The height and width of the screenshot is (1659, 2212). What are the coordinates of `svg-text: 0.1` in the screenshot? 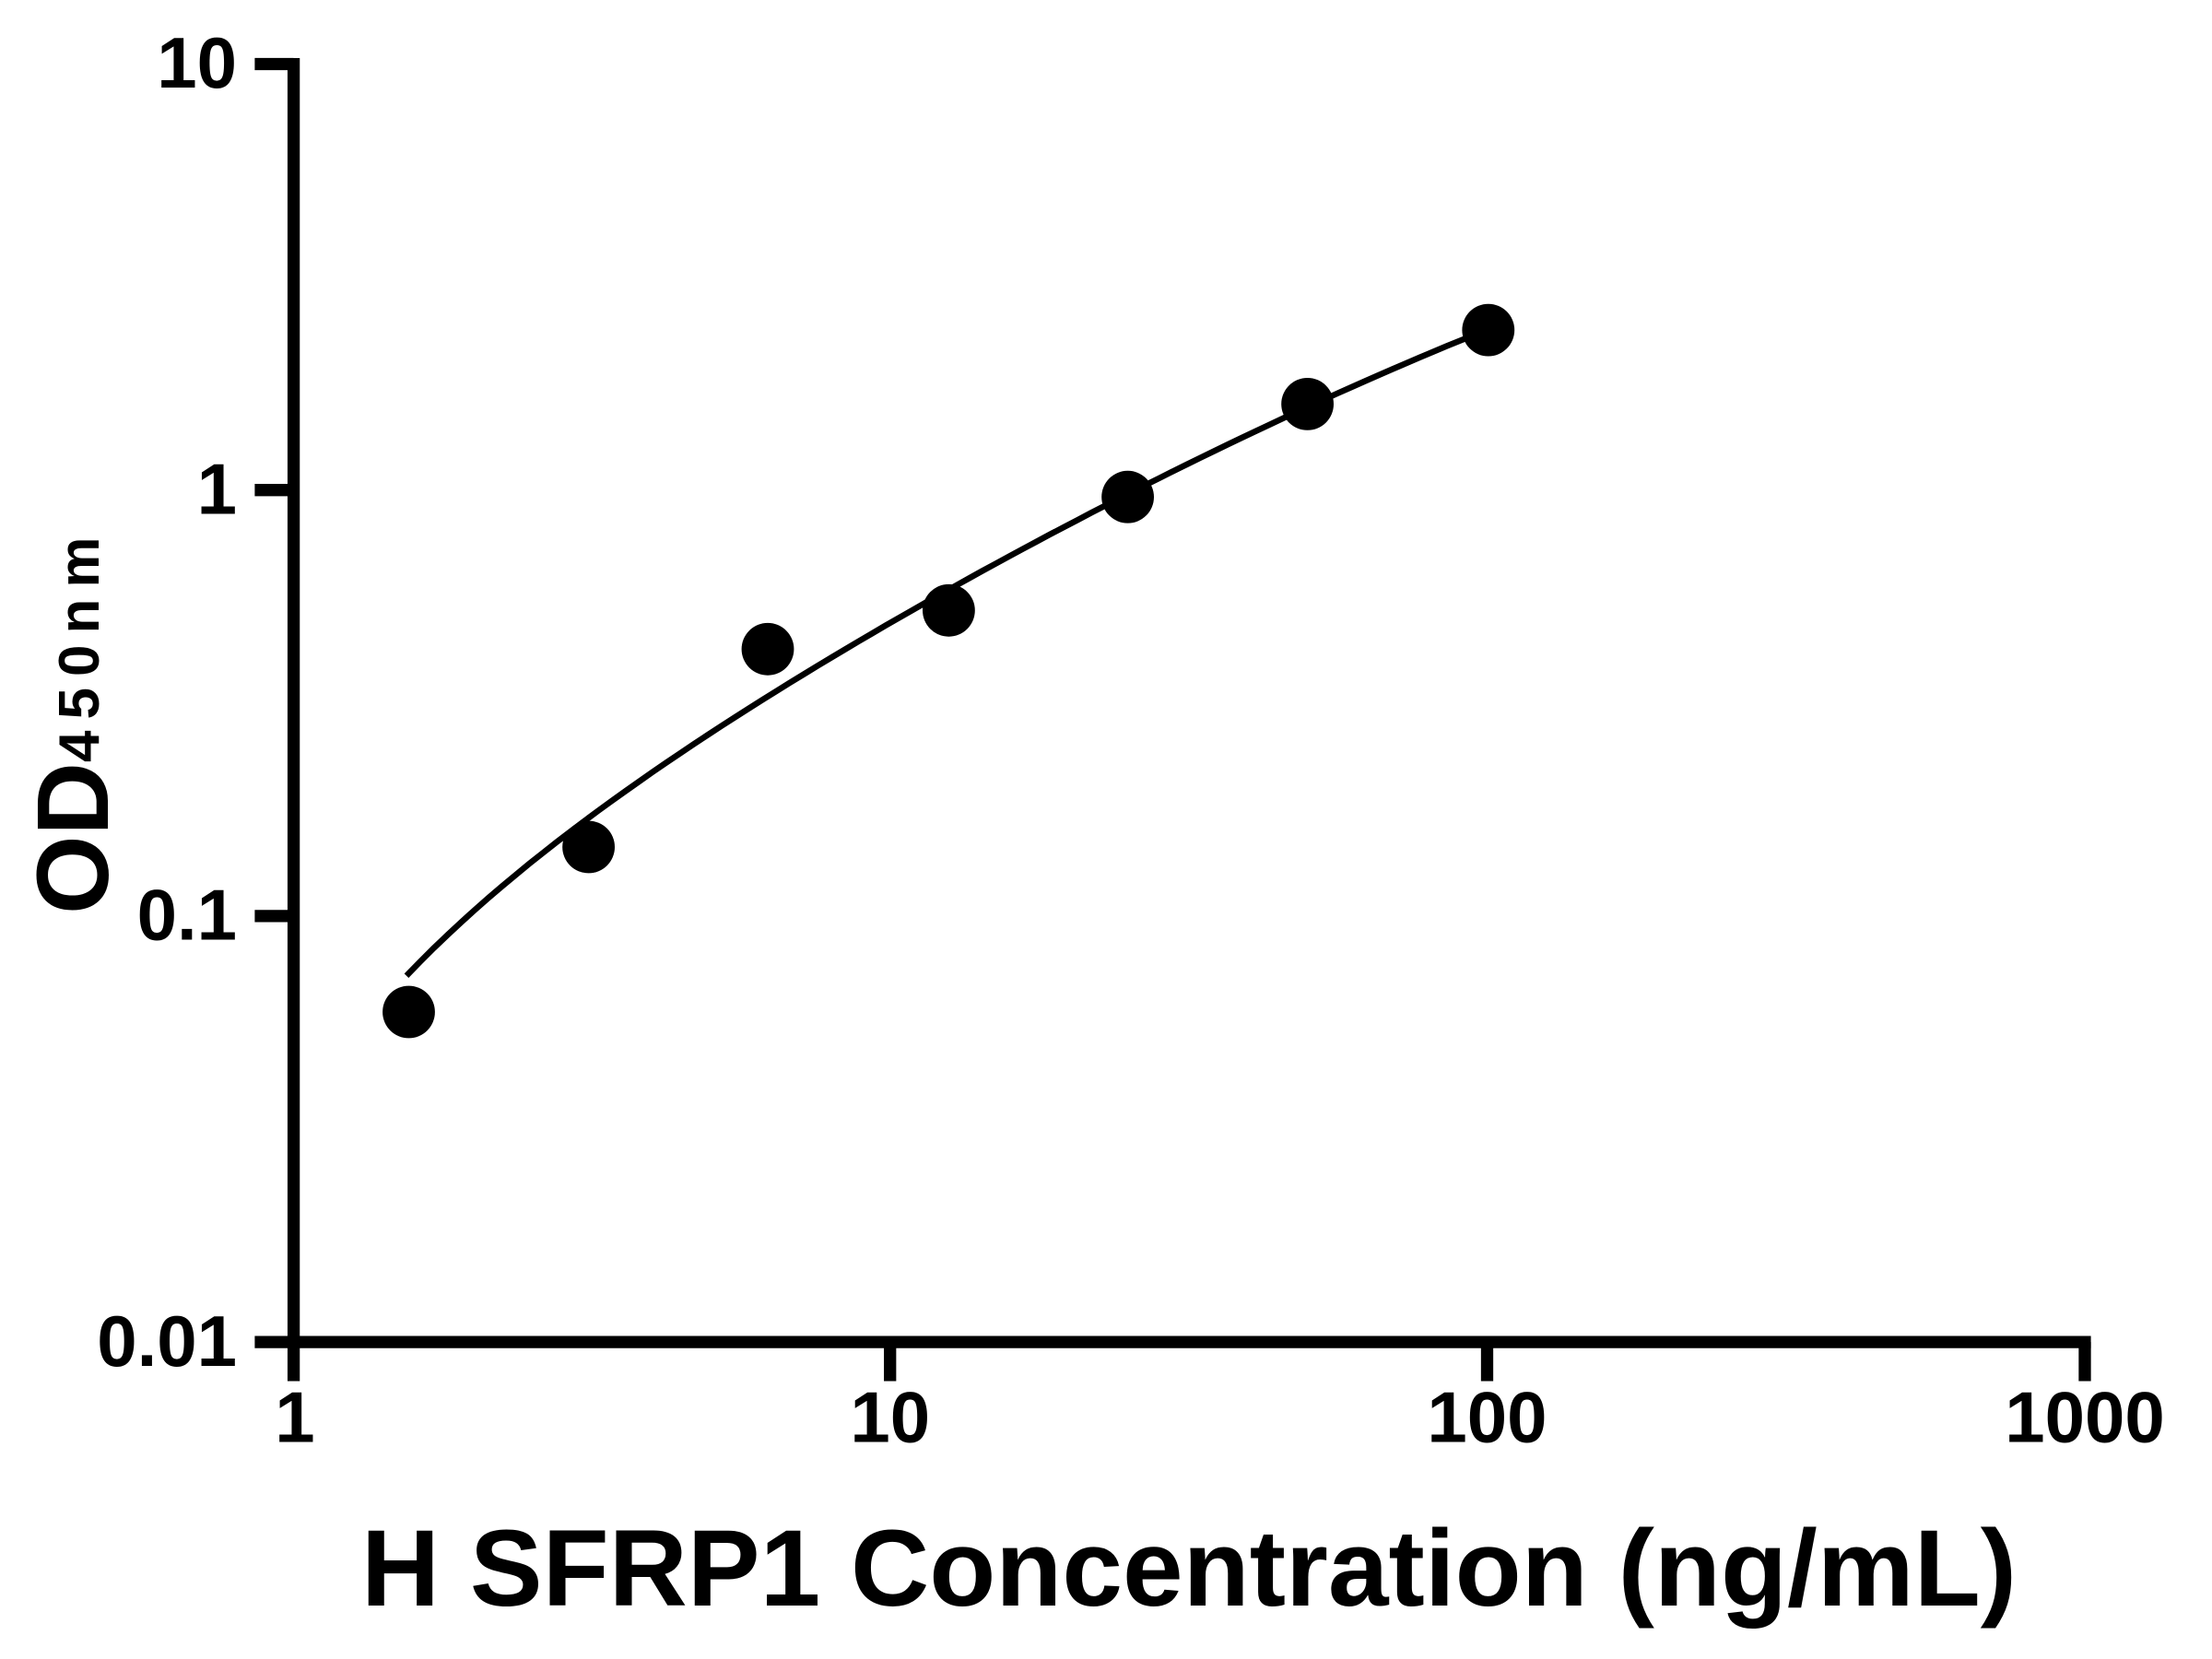 It's located at (187, 915).